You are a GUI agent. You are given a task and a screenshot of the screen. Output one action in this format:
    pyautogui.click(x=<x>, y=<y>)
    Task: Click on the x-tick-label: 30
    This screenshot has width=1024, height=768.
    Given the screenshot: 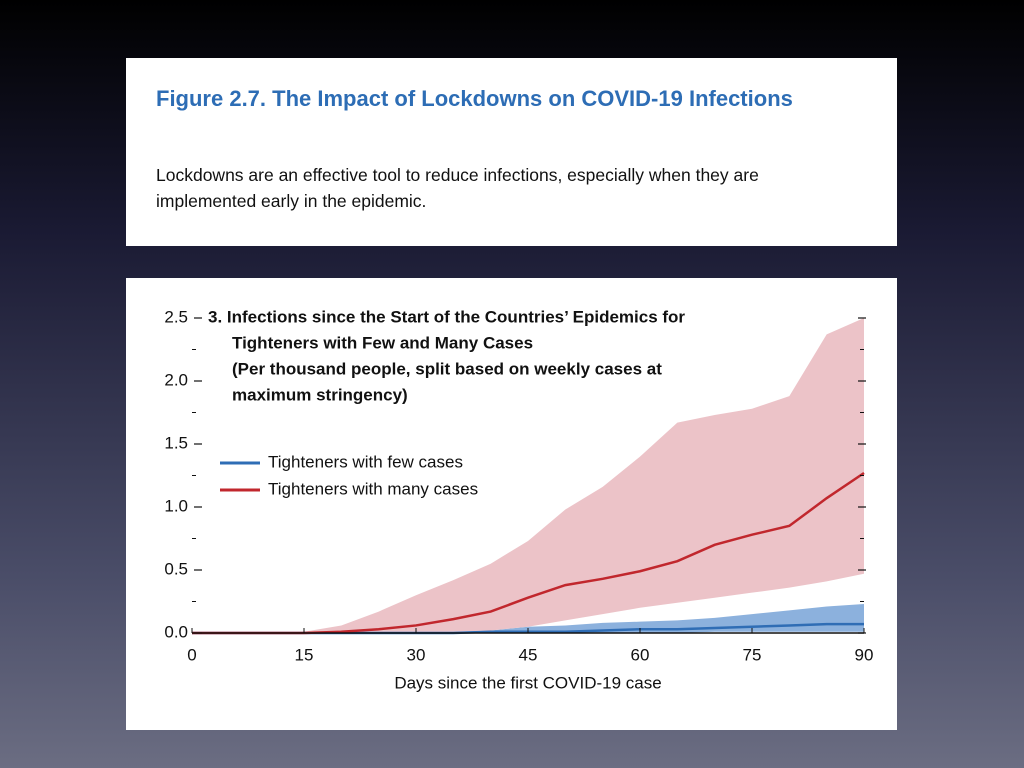 What is the action you would take?
    pyautogui.click(x=416, y=654)
    